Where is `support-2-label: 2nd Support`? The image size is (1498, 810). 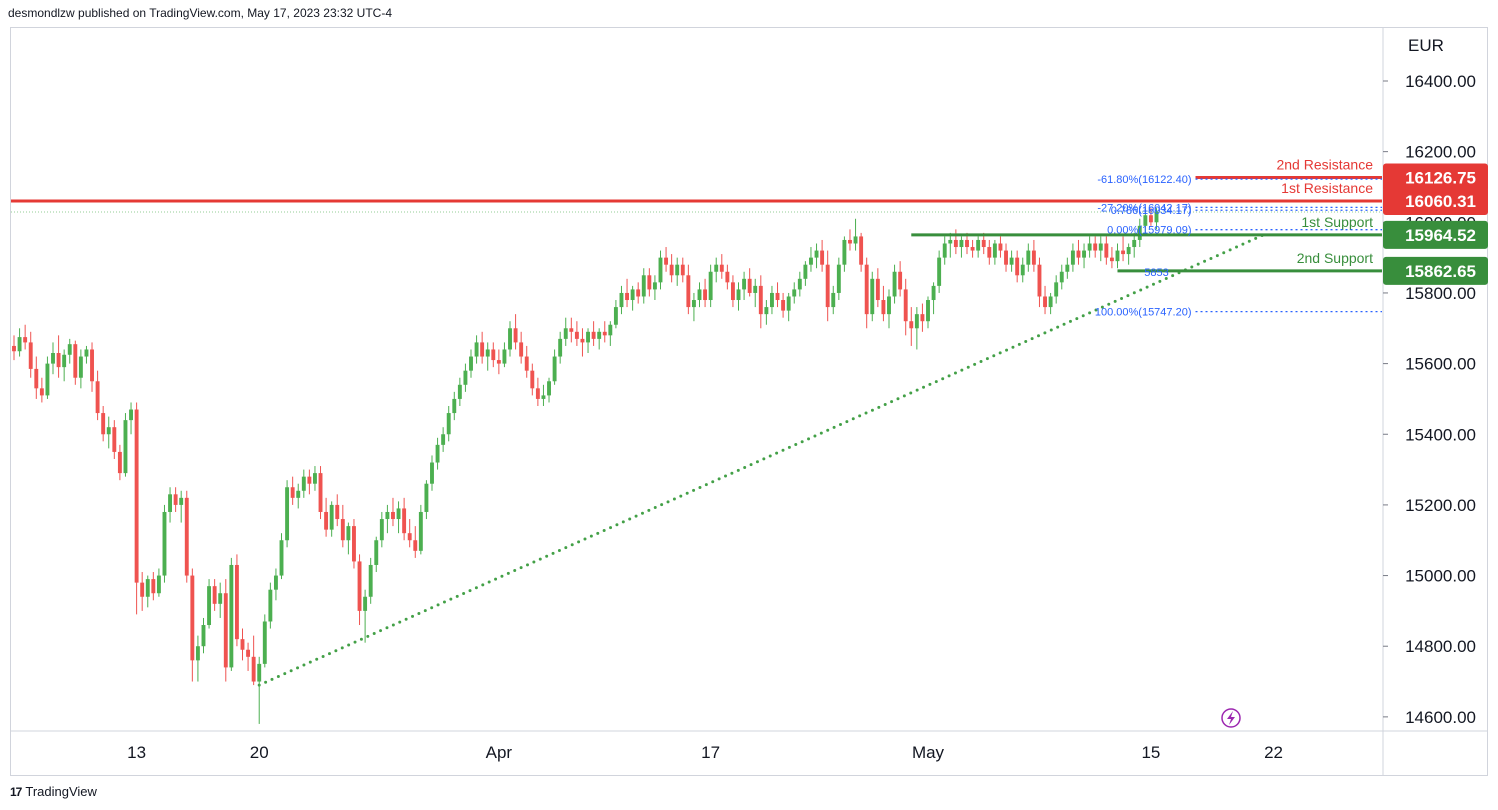
support-2-label: 2nd Support is located at coordinates (1335, 258).